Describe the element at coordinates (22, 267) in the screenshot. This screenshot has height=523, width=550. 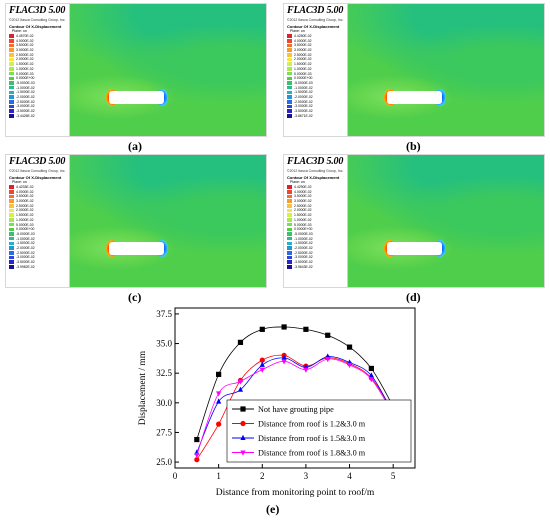
I see `legend-entry: -3.9982E-02` at that location.